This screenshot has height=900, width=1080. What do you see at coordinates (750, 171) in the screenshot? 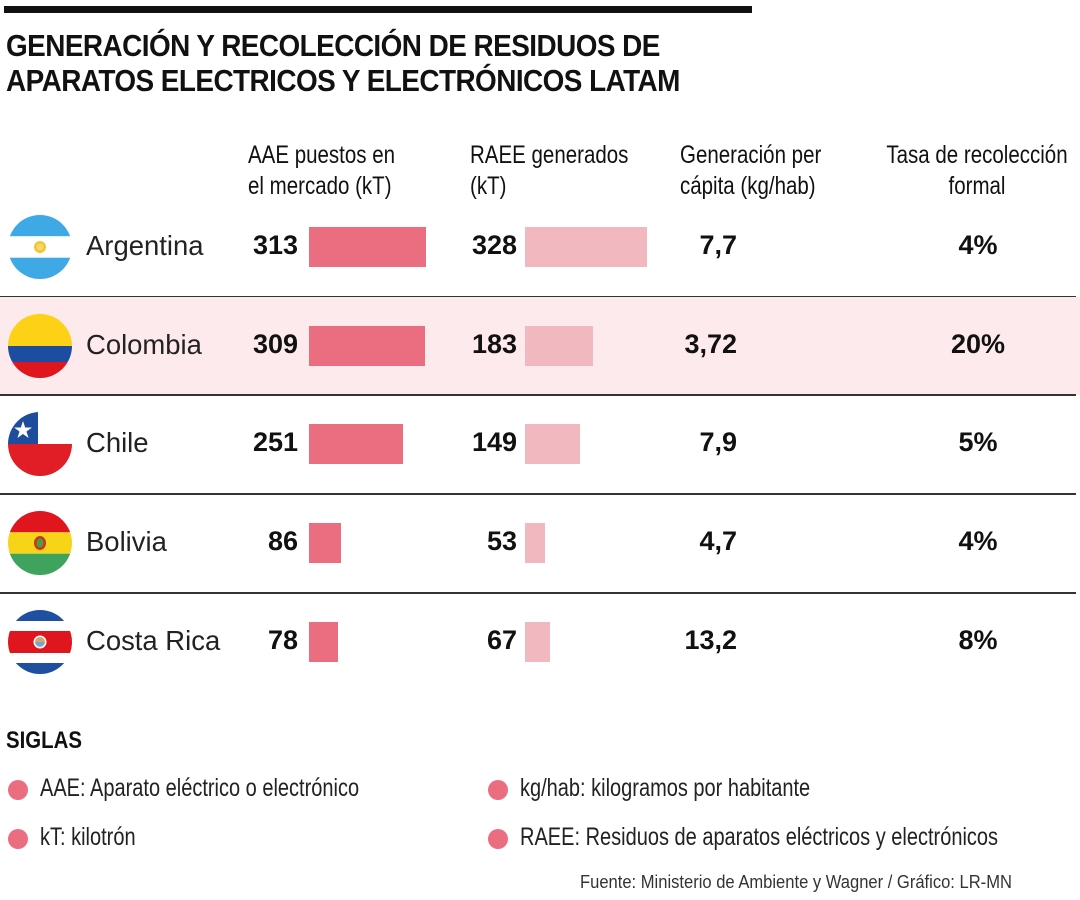
I see `column-header-capita: Generación per cápita (kg/hab)` at bounding box center [750, 171].